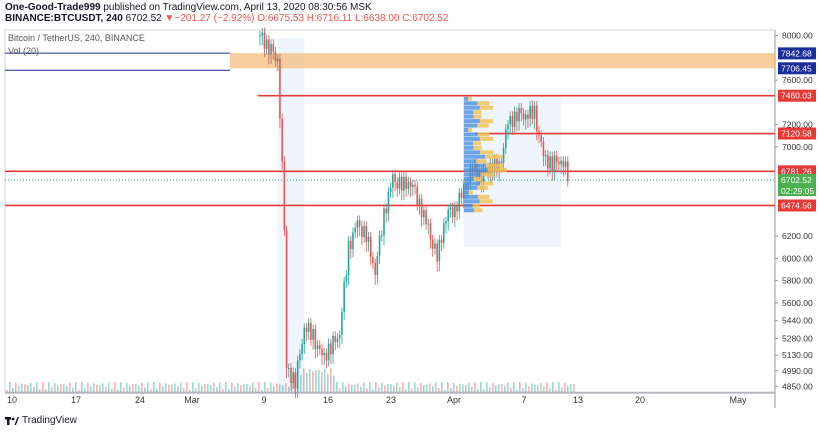  Describe the element at coordinates (797, 386) in the screenshot. I see `price-tick-label: 4850.00` at that location.